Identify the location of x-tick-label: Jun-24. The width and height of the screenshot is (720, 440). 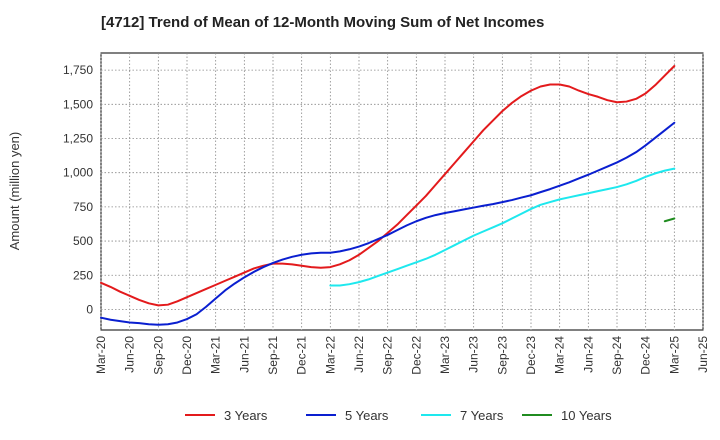
(588, 354).